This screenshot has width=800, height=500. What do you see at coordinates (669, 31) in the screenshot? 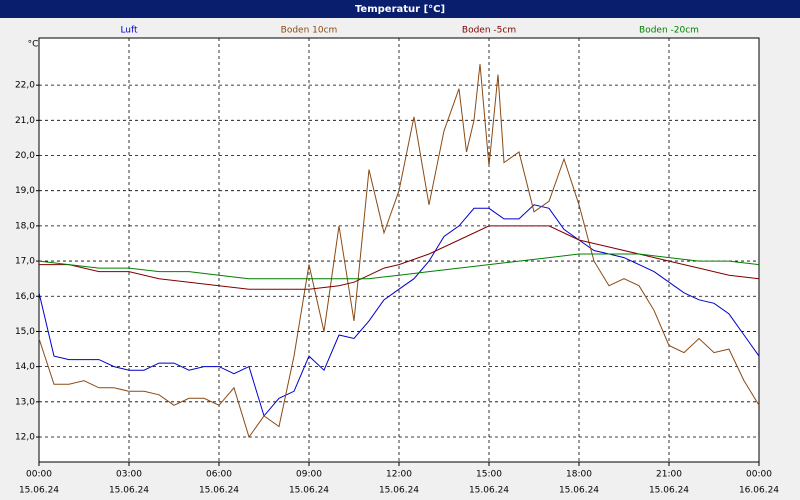
I see `legend-label: Boden -20cm` at bounding box center [669, 31].